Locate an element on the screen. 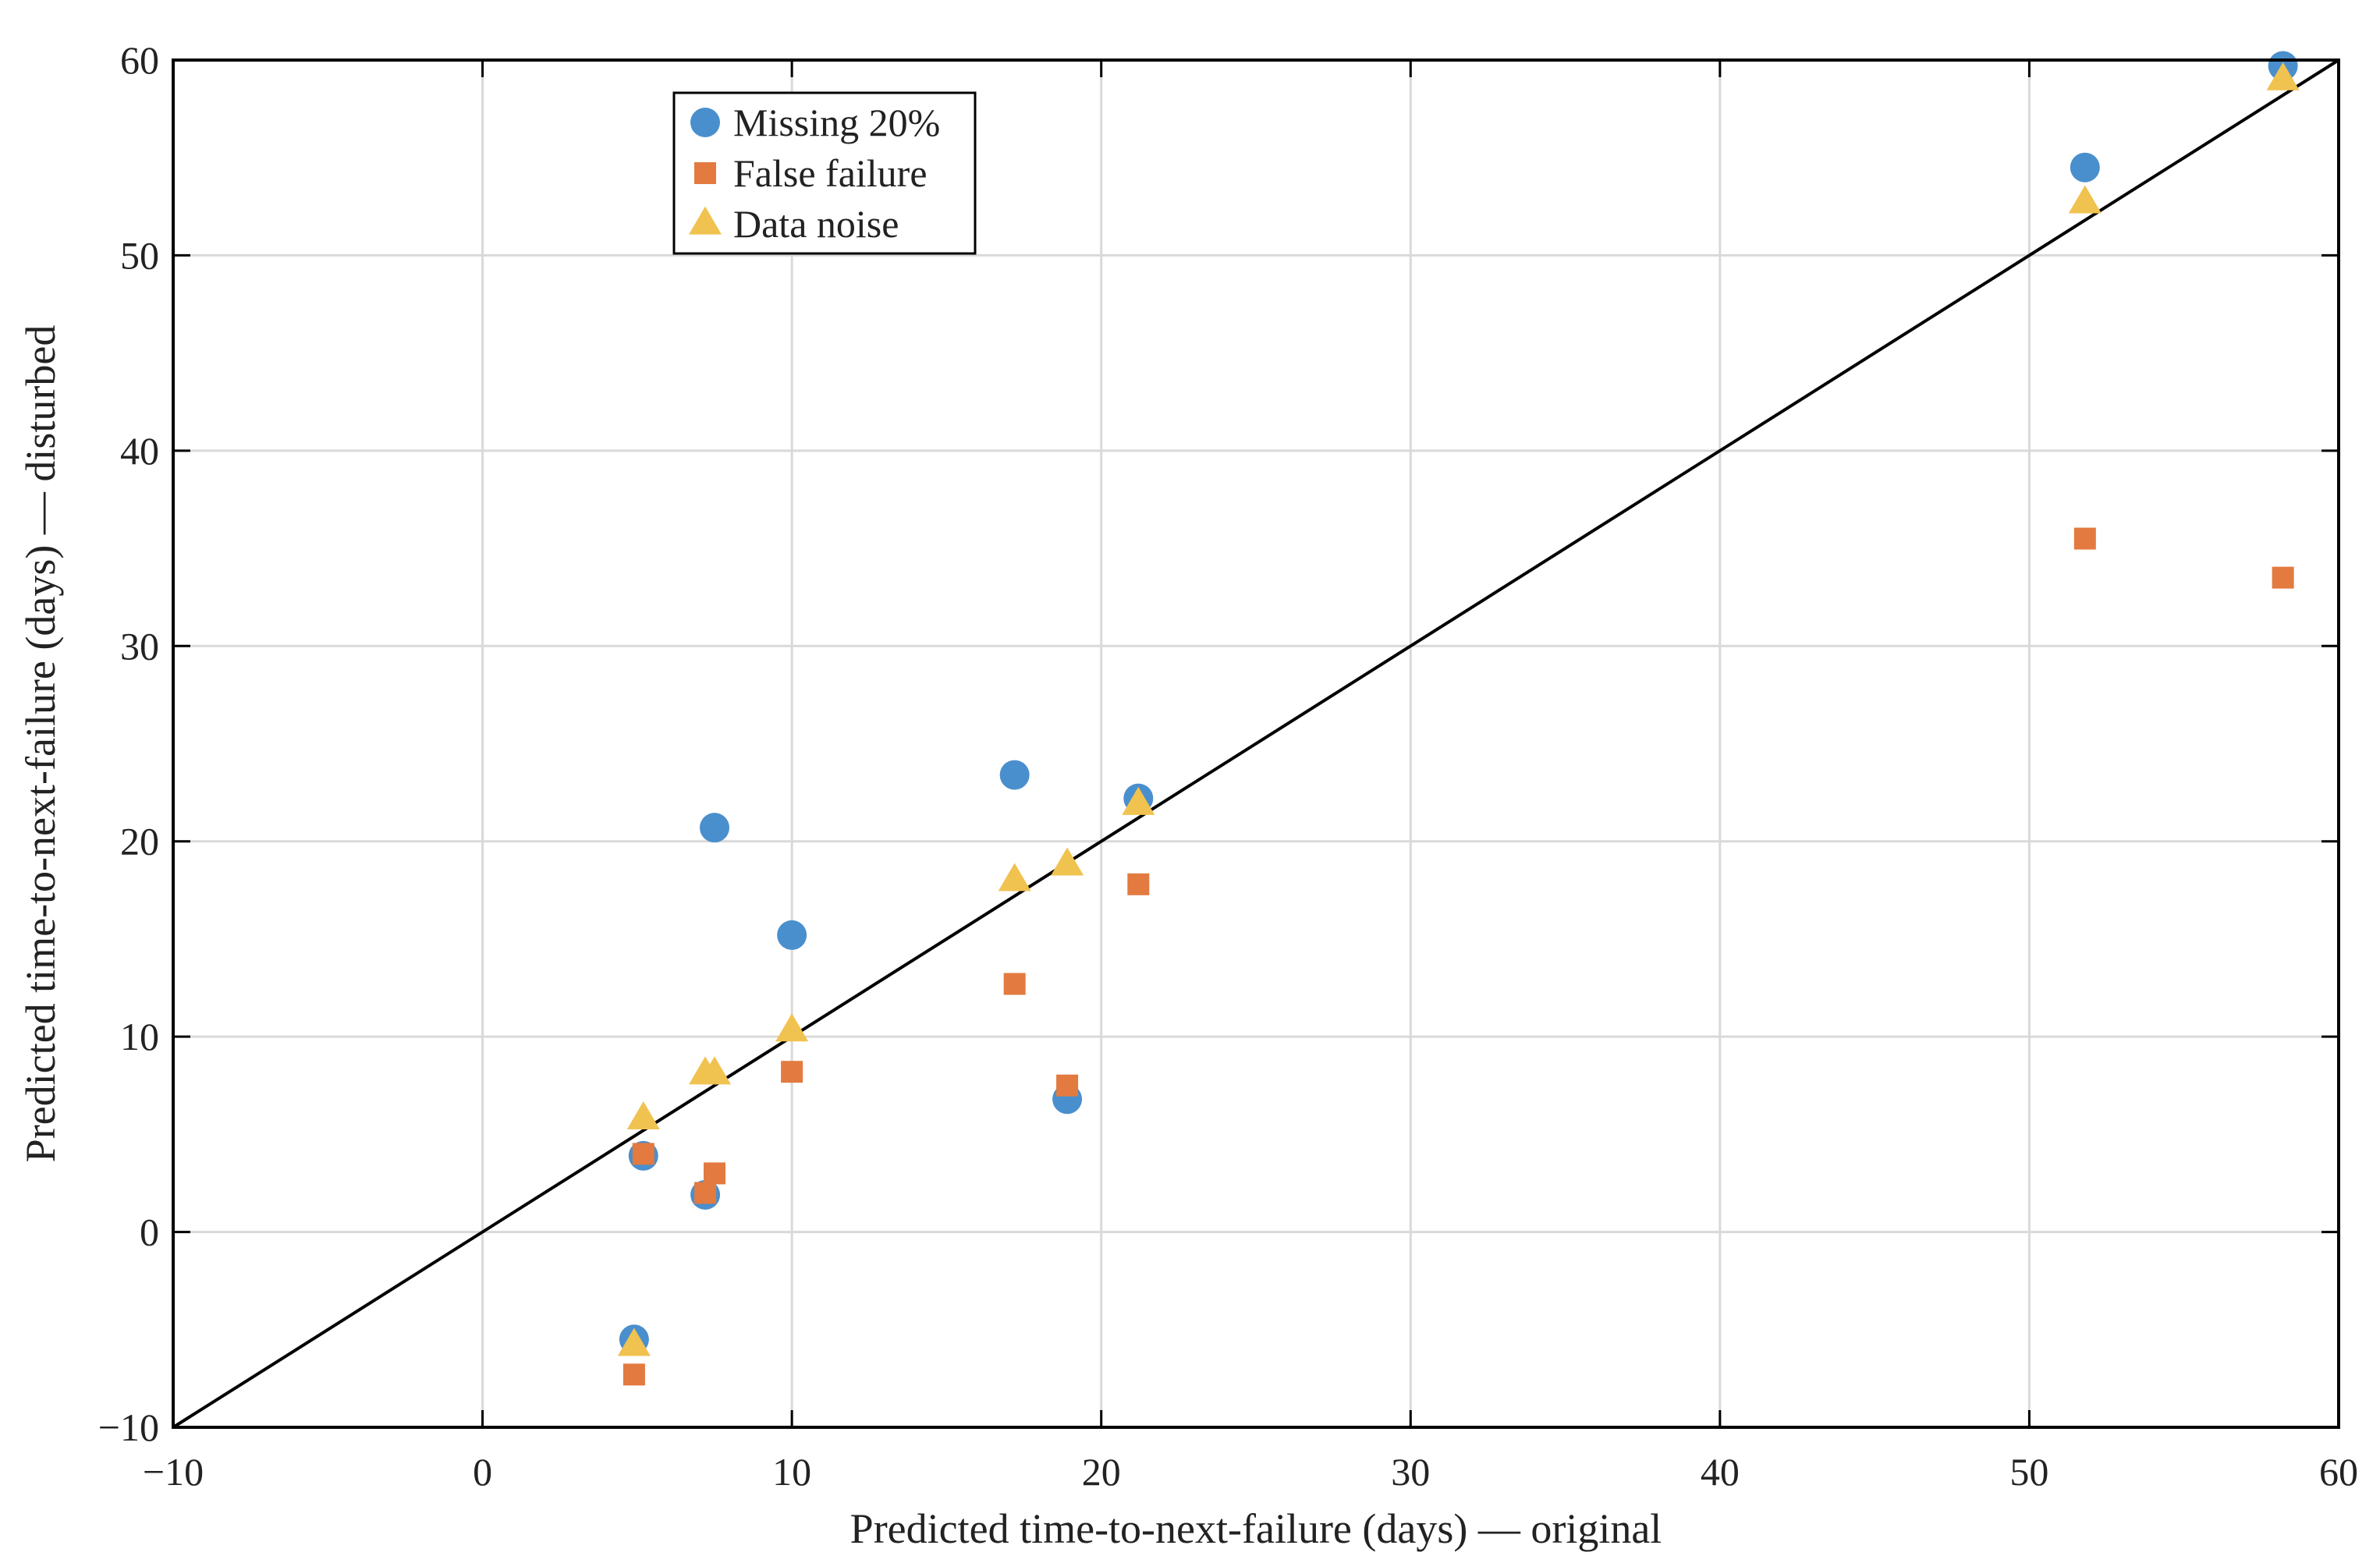 Image resolution: width=2380 pixels, height=1563 pixels. x-tick-label: 0 is located at coordinates (483, 1472).